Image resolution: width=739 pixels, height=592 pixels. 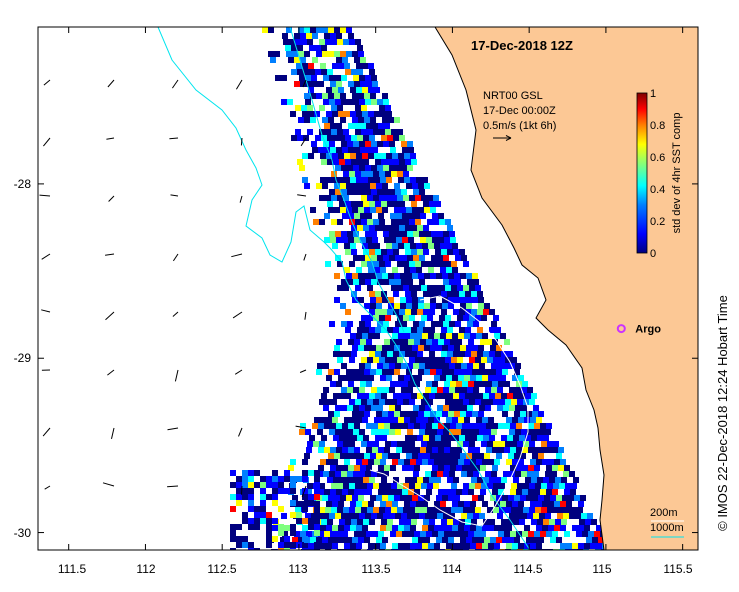 What do you see at coordinates (657, 158) in the screenshot?
I see `colorbar-tick: 0.6` at bounding box center [657, 158].